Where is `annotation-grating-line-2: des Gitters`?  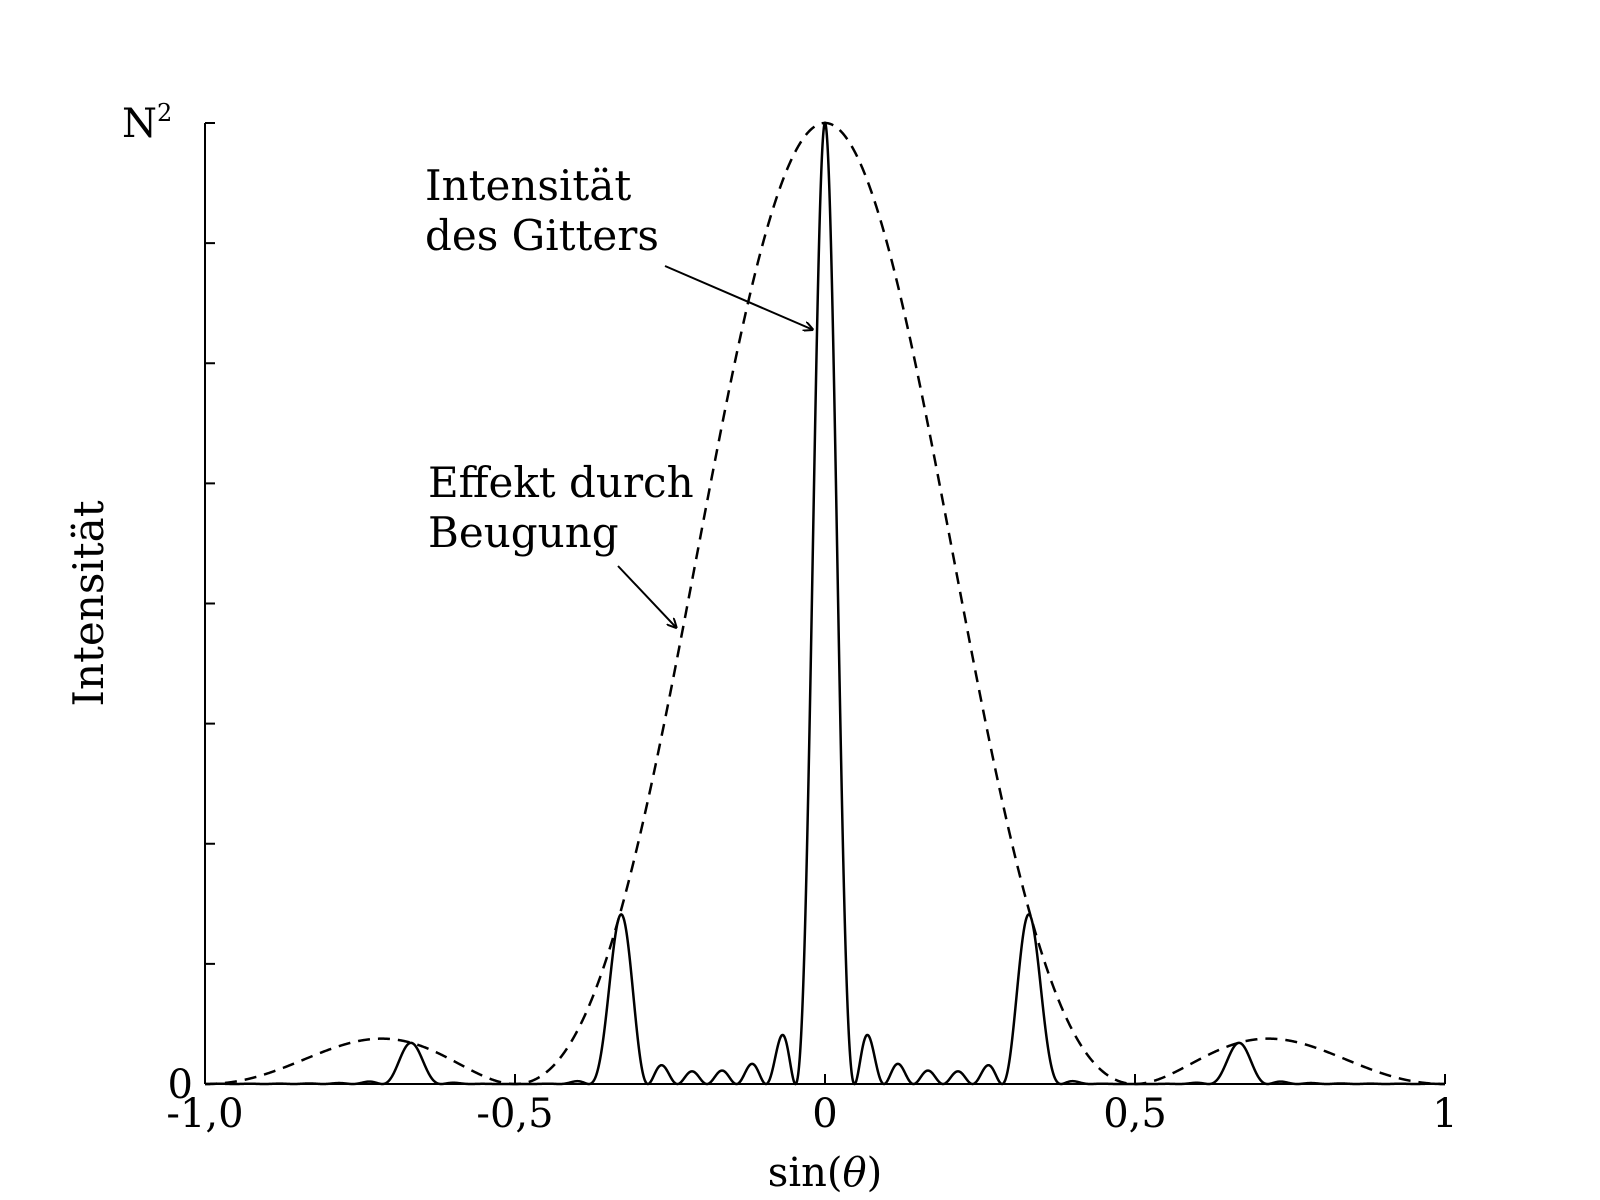 annotation-grating-line-2: des Gitters is located at coordinates (542, 235).